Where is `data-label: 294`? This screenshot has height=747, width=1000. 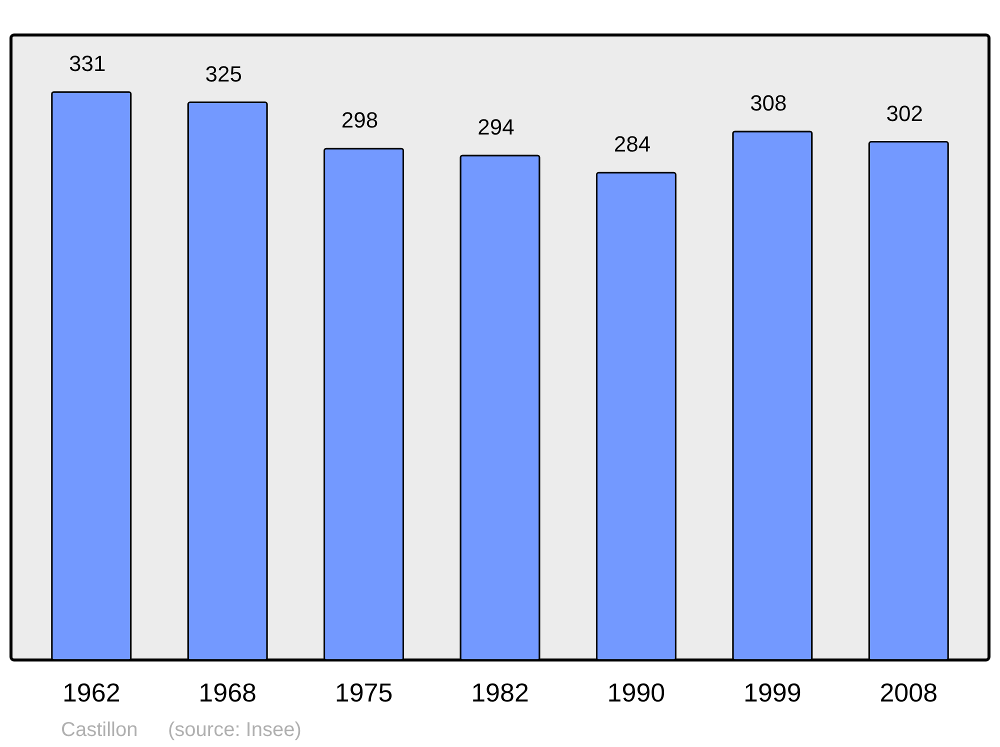 data-label: 294 is located at coordinates (496, 127).